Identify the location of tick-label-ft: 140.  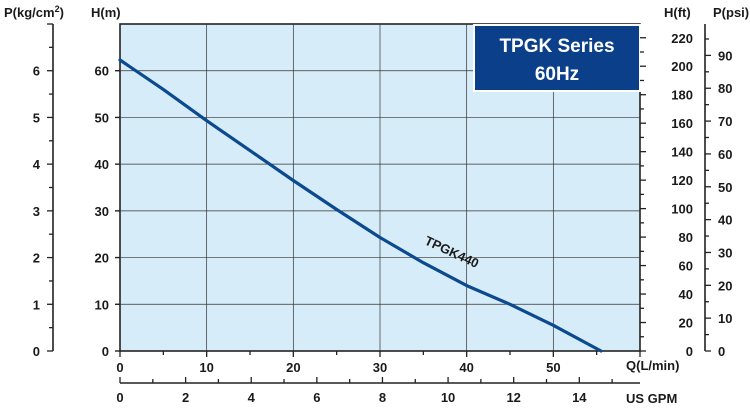
(682, 152).